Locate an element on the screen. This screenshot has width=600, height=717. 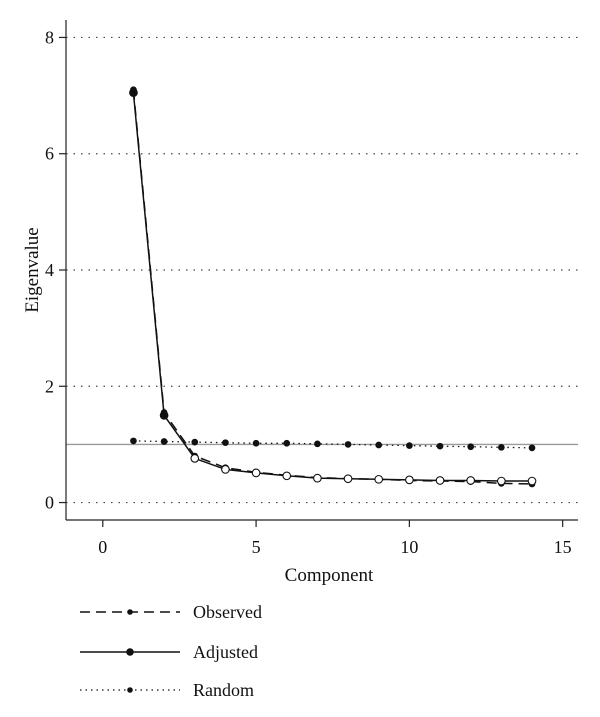
legend-label-adjusted: Adjusted is located at coordinates (225, 652).